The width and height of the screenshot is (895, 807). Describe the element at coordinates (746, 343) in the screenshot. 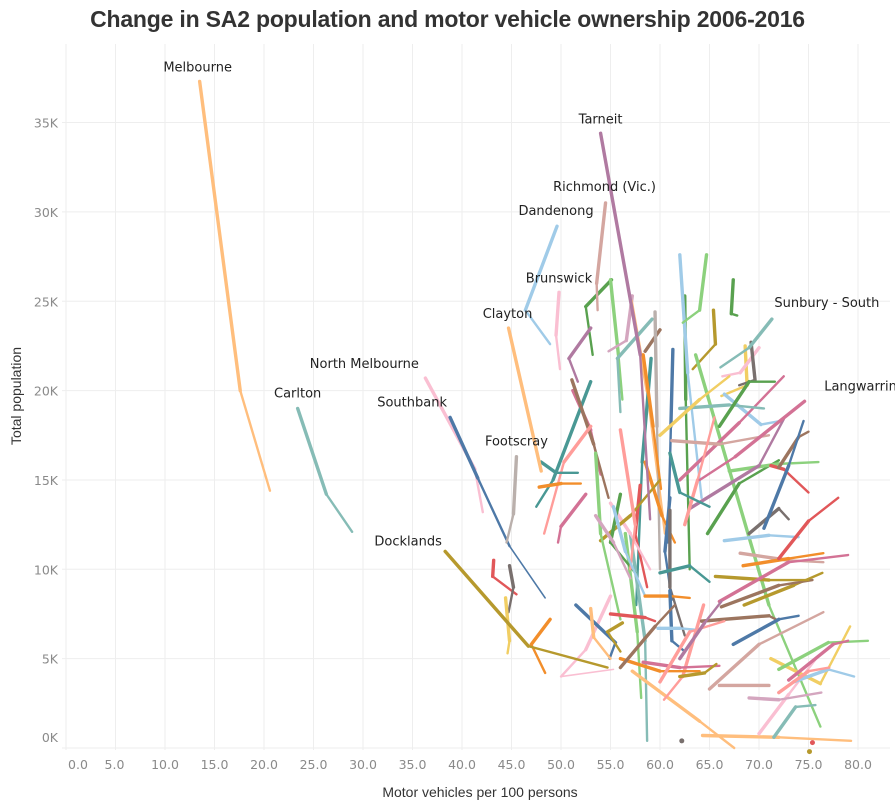

I see `series-sunbury-south` at that location.